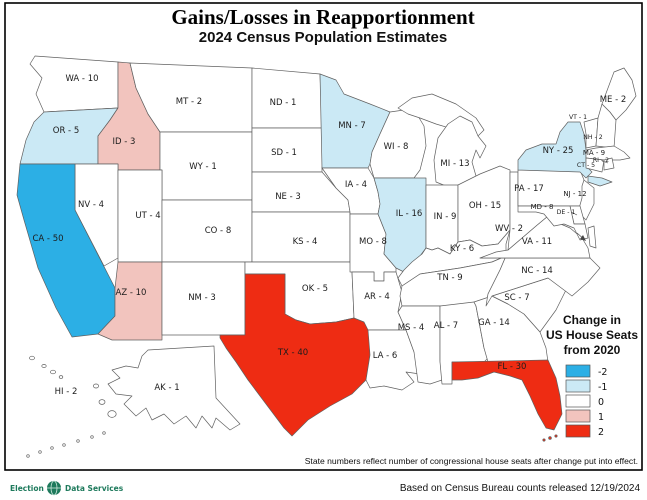 The height and width of the screenshot is (500, 647). What do you see at coordinates (589, 200) in the screenshot?
I see `pointer-lines` at bounding box center [589, 200].